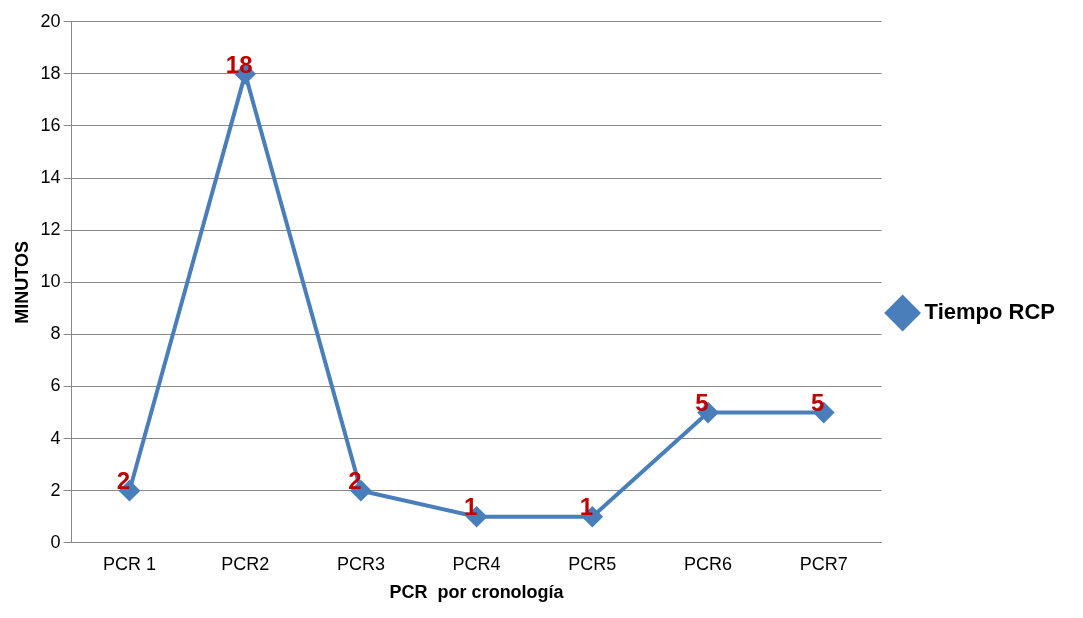  What do you see at coordinates (708, 563) in the screenshot?
I see `x-tick-label: PCR6` at bounding box center [708, 563].